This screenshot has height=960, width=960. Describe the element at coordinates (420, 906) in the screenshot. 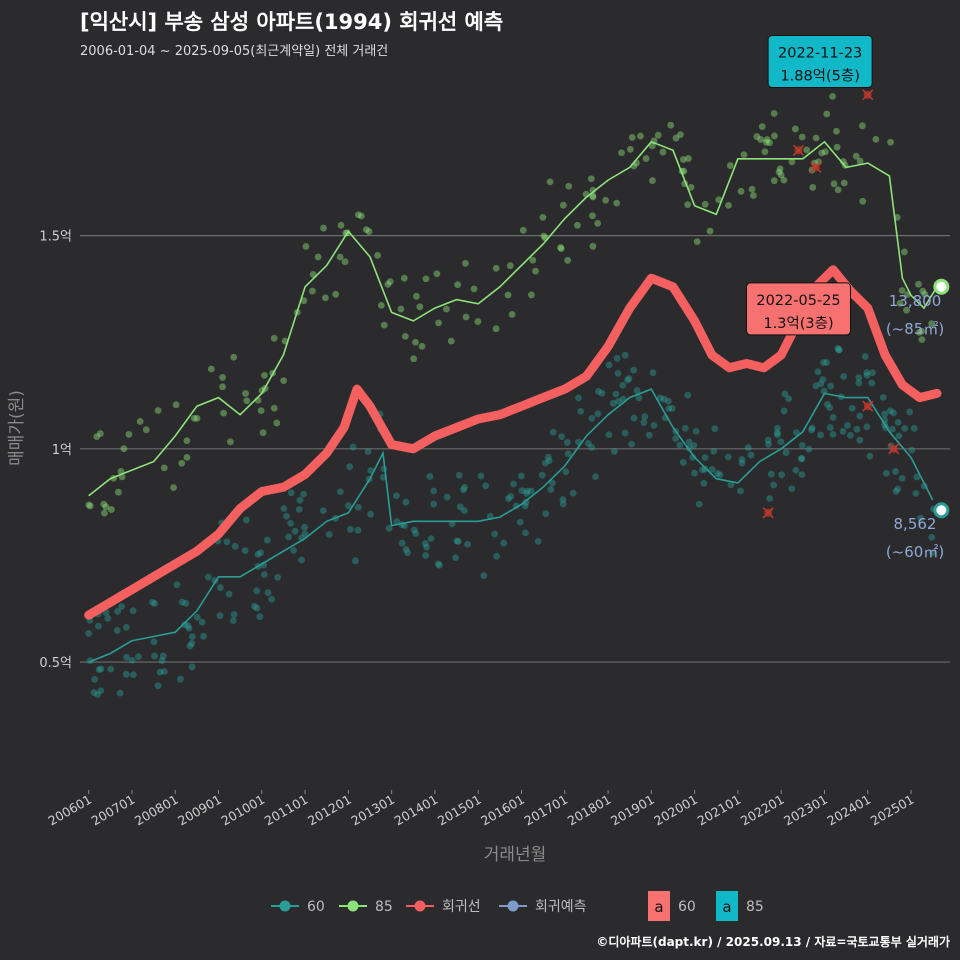

I see `legend-swatch-dot` at that location.